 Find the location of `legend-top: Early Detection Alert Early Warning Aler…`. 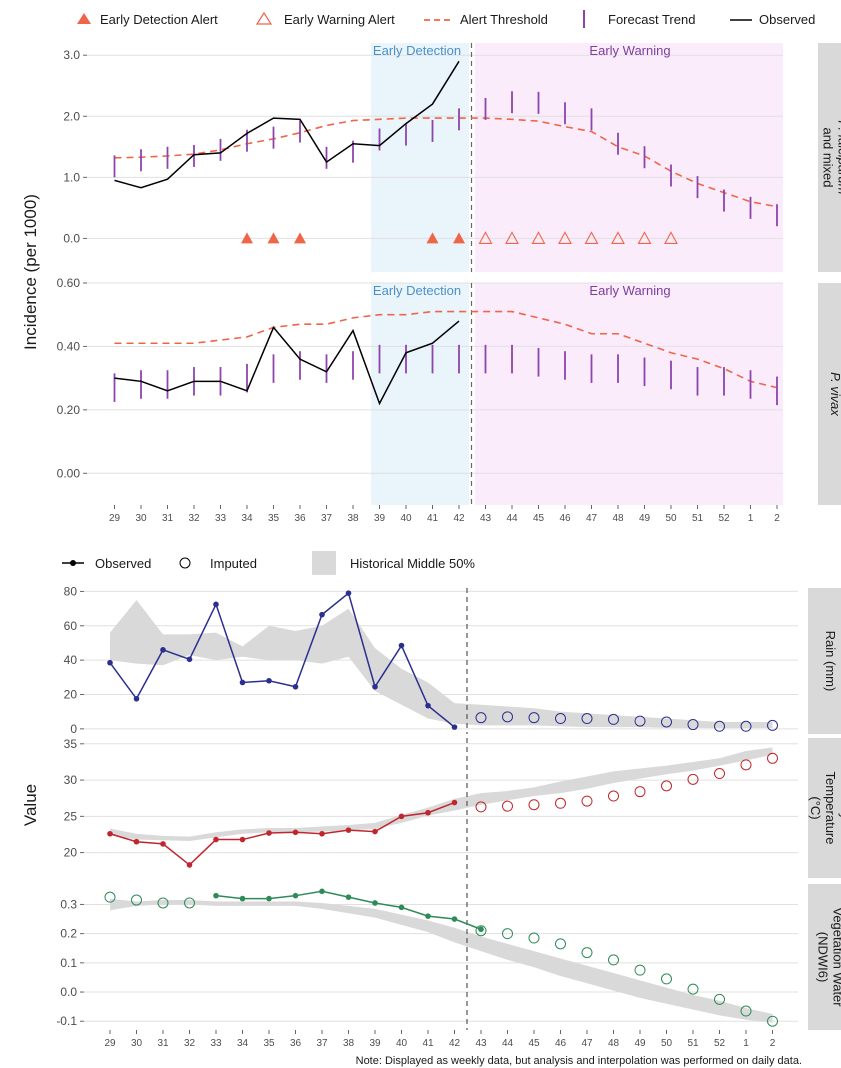

legend-top: Early Detection Alert Early Warning Aler… is located at coordinates (446, 19).